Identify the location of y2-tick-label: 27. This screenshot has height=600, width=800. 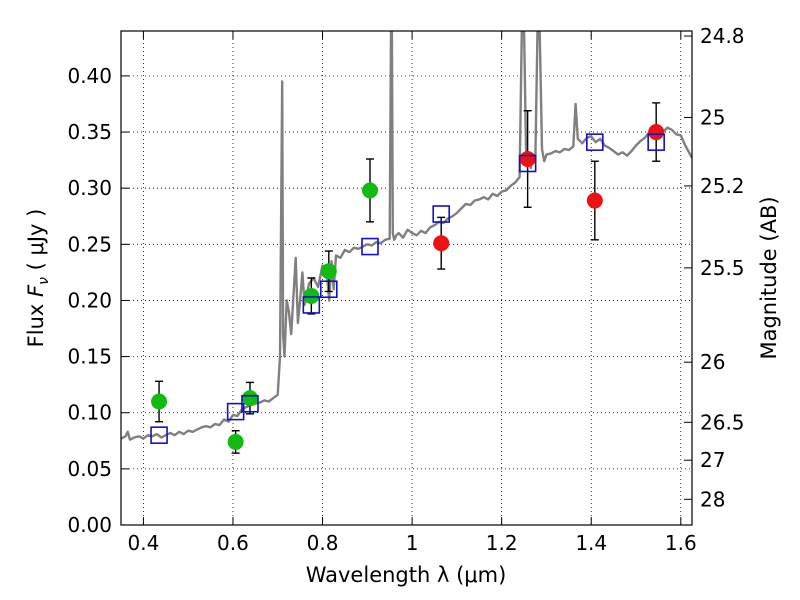
(712, 460).